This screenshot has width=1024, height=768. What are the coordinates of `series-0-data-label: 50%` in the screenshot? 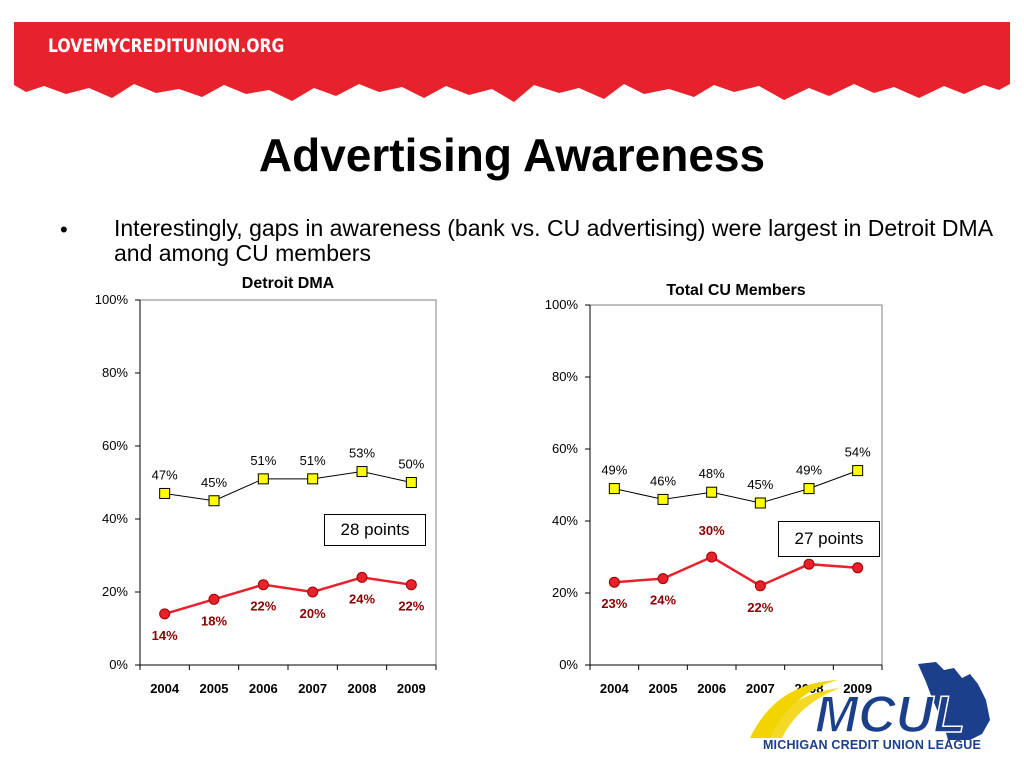 It's located at (411, 464).